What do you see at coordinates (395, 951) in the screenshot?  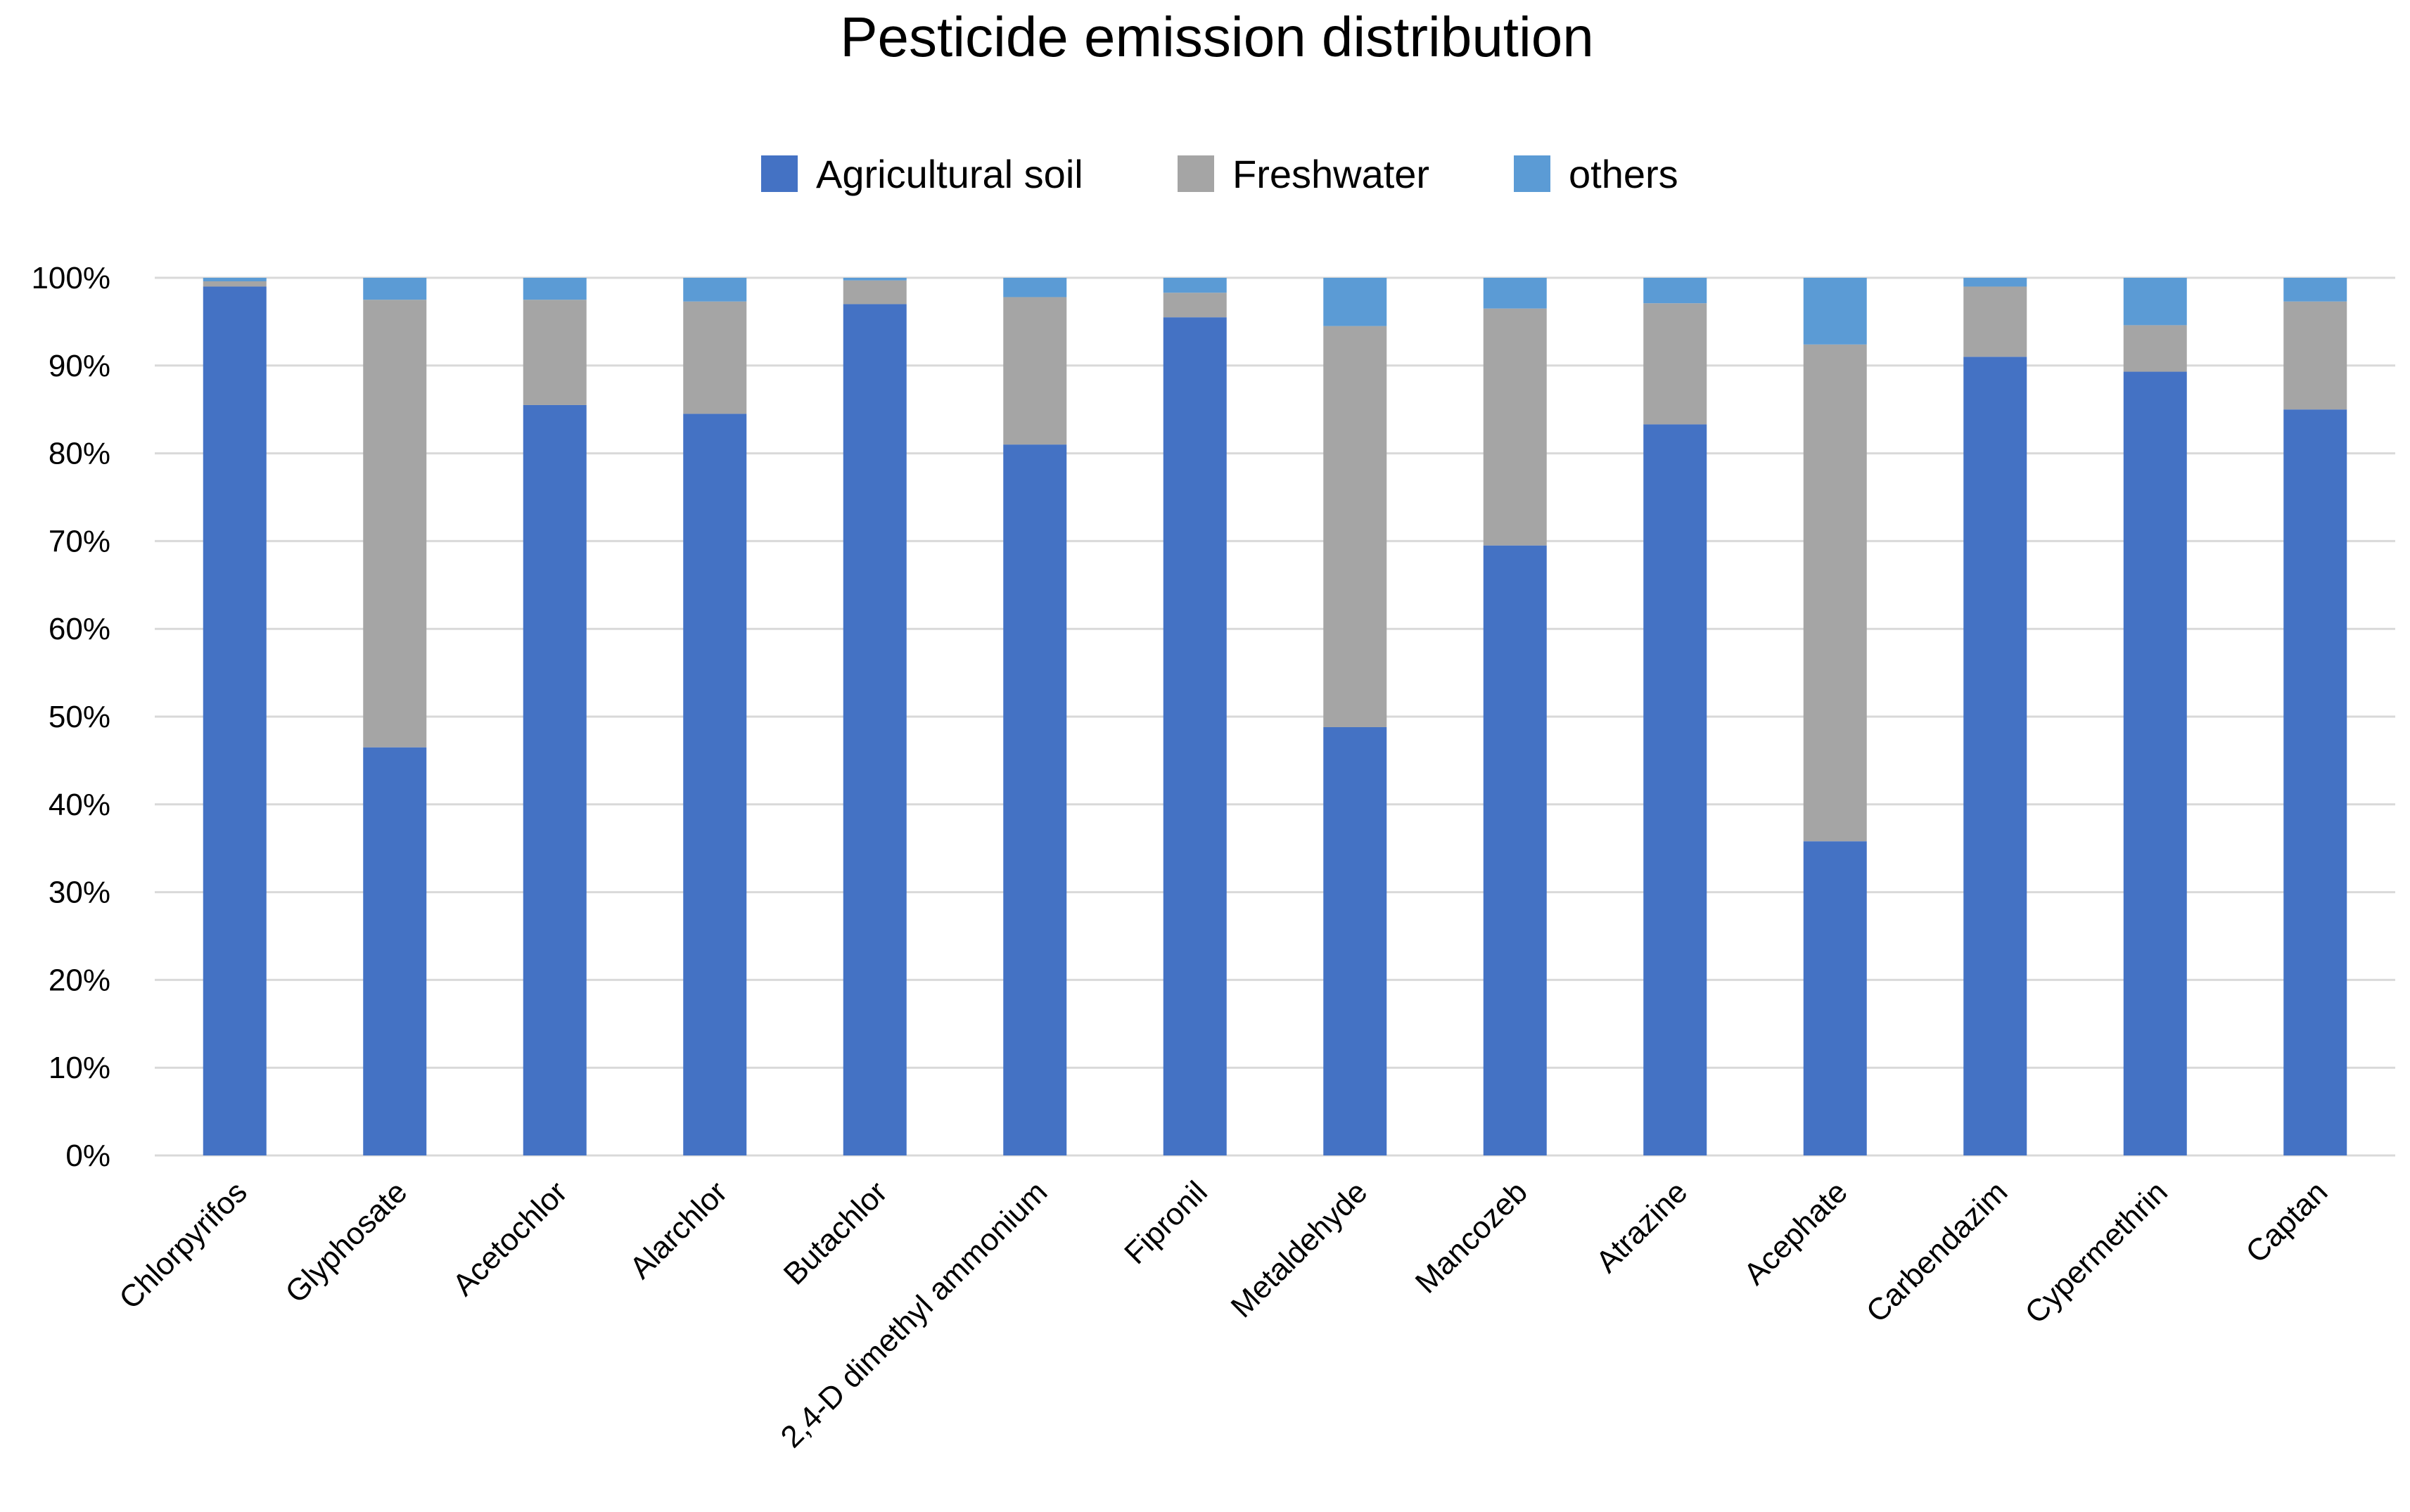 I see `bar-agricultural-soil-glyphosate` at bounding box center [395, 951].